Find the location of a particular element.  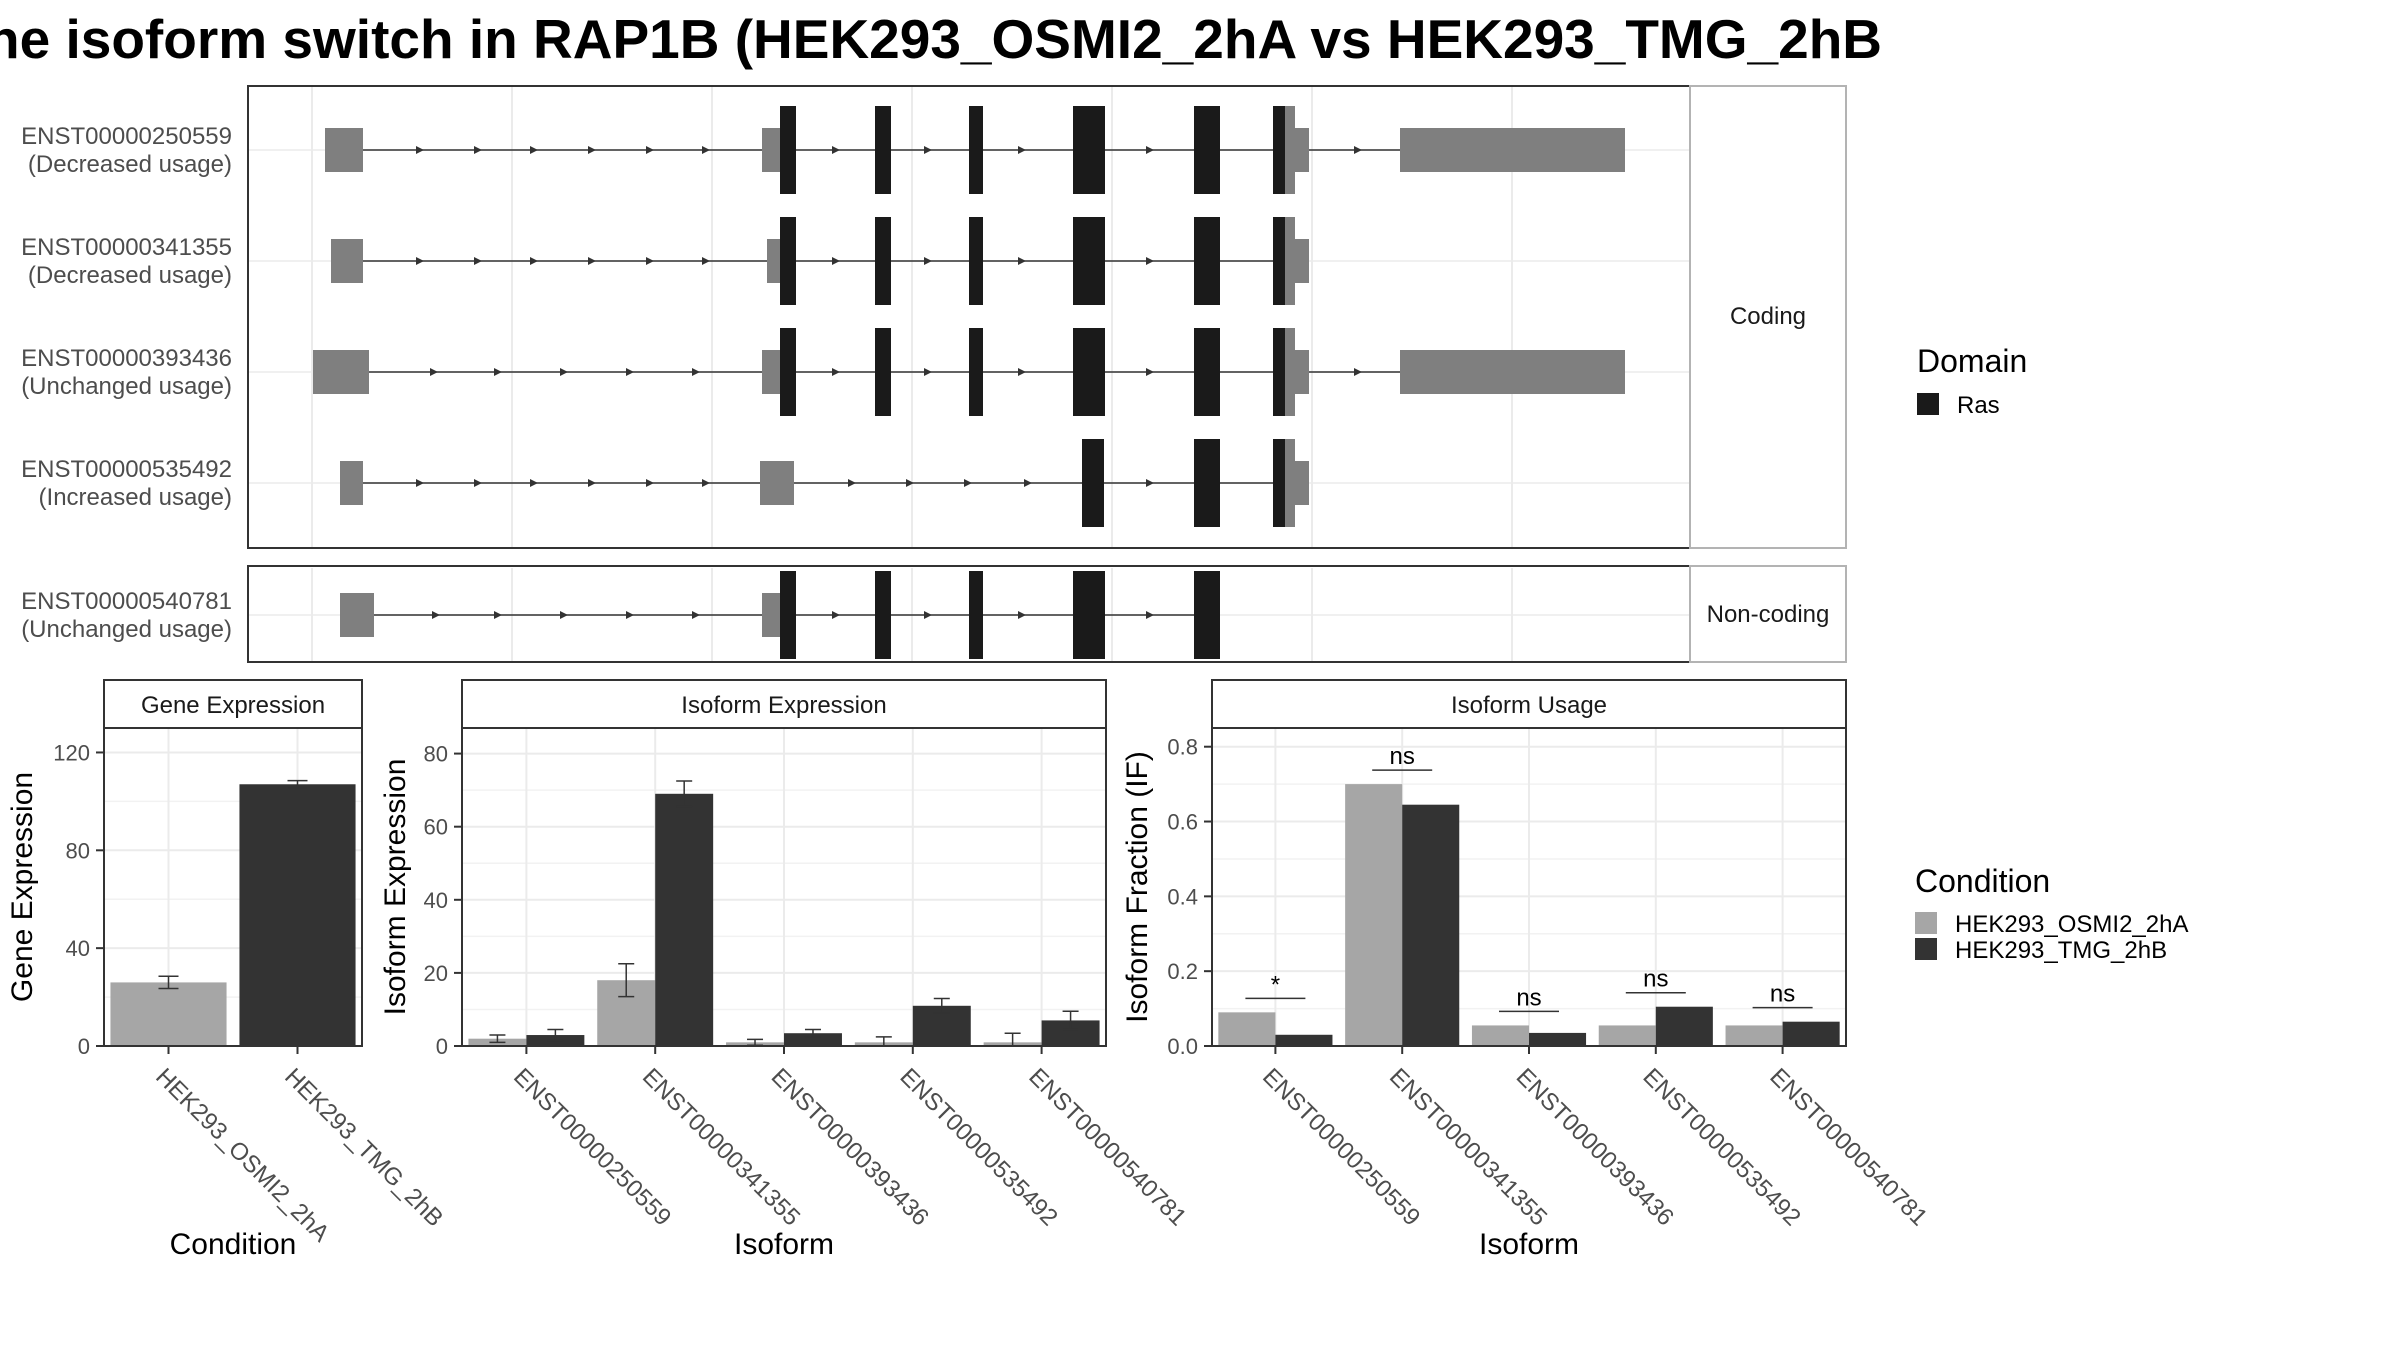

y-tick-label: 0.8 is located at coordinates (1182, 747).